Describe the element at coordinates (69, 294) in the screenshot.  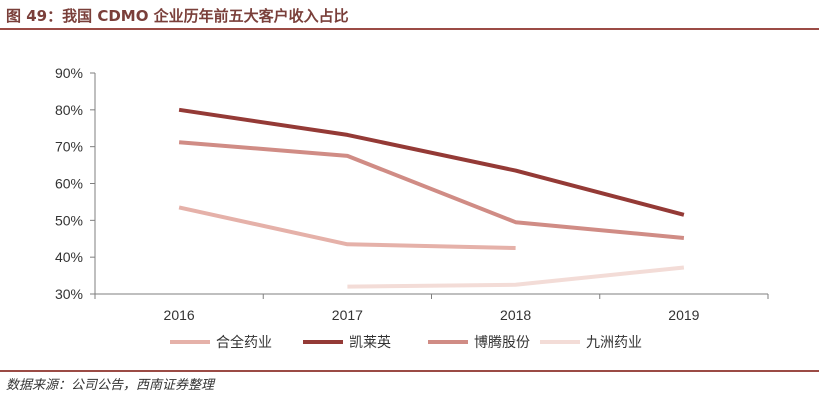
I see `y-tick-label: 30%` at that location.